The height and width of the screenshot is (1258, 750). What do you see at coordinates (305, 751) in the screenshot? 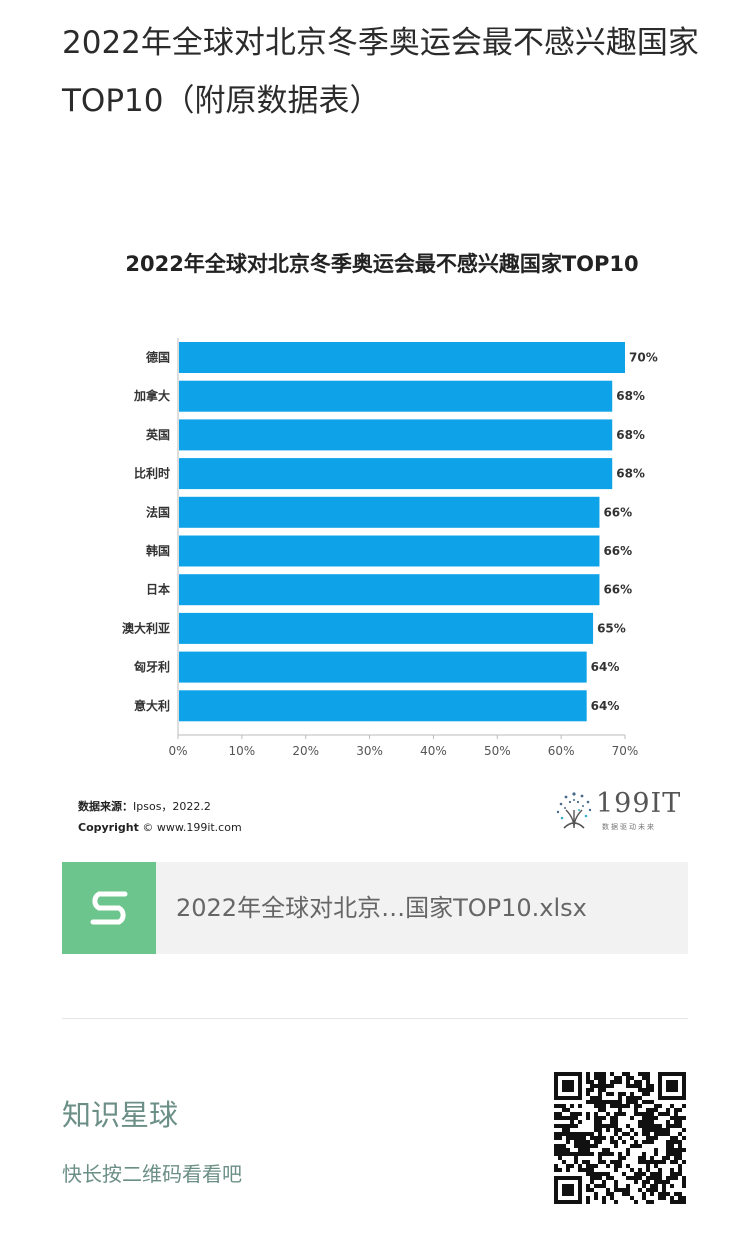
I see `x-tick-label: 20%` at bounding box center [305, 751].